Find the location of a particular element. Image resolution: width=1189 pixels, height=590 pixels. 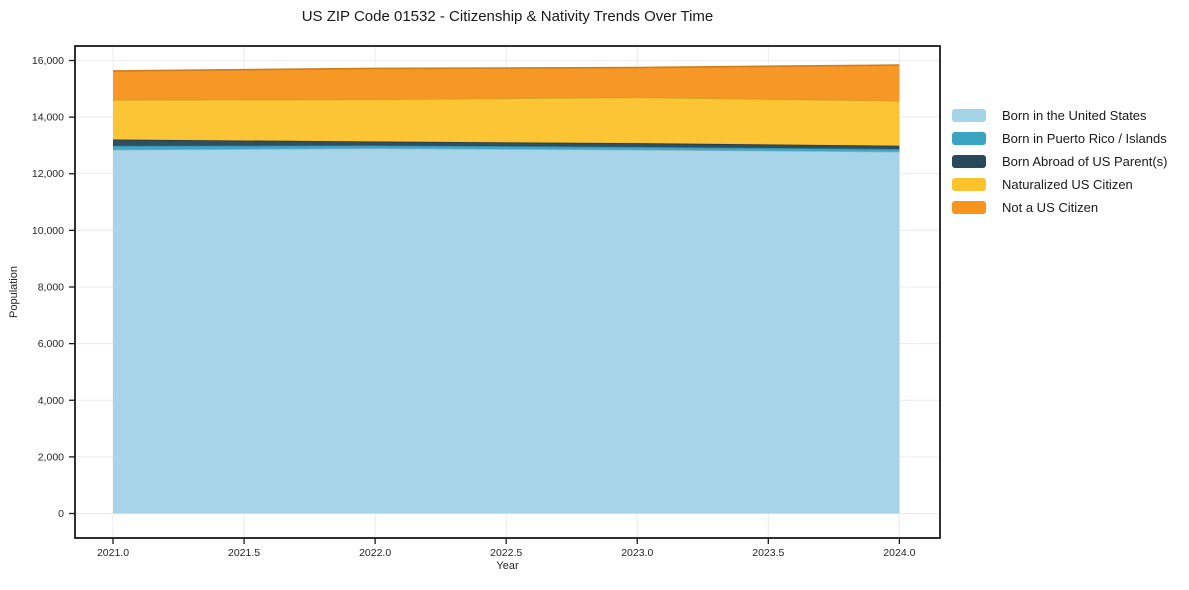

legend-item: Naturalized US Citizen is located at coordinates (1059, 184).